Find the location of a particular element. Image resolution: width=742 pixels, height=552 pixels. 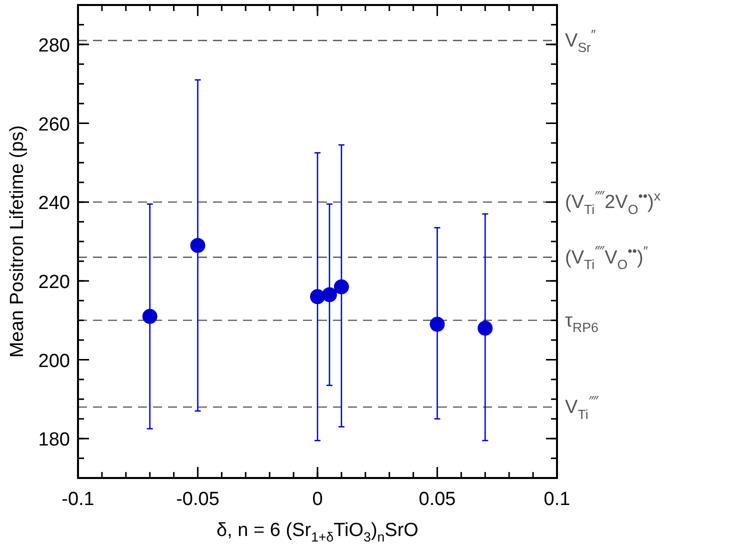

y-tick-label: 180 is located at coordinates (54, 440).